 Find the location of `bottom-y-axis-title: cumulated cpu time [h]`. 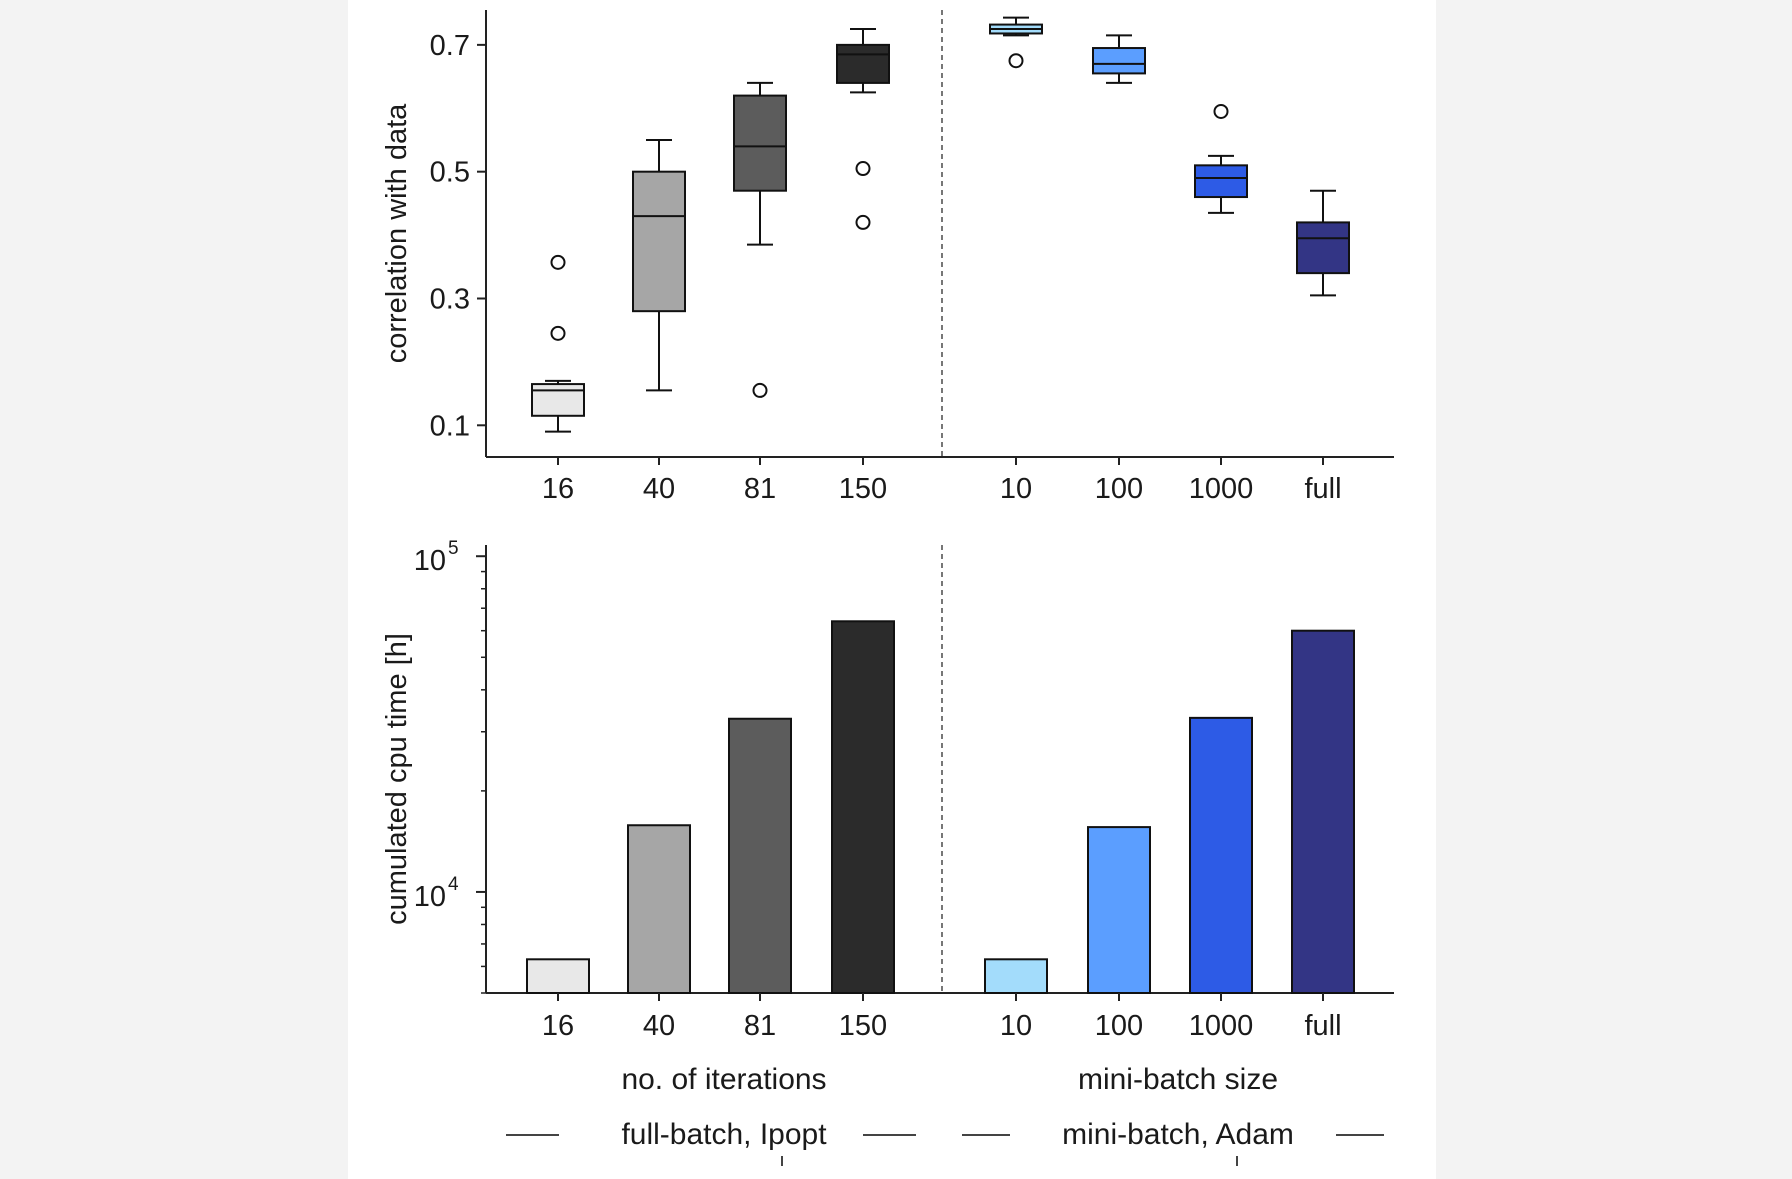

bottom-y-axis-title: cumulated cpu time [h] is located at coordinates (397, 779).